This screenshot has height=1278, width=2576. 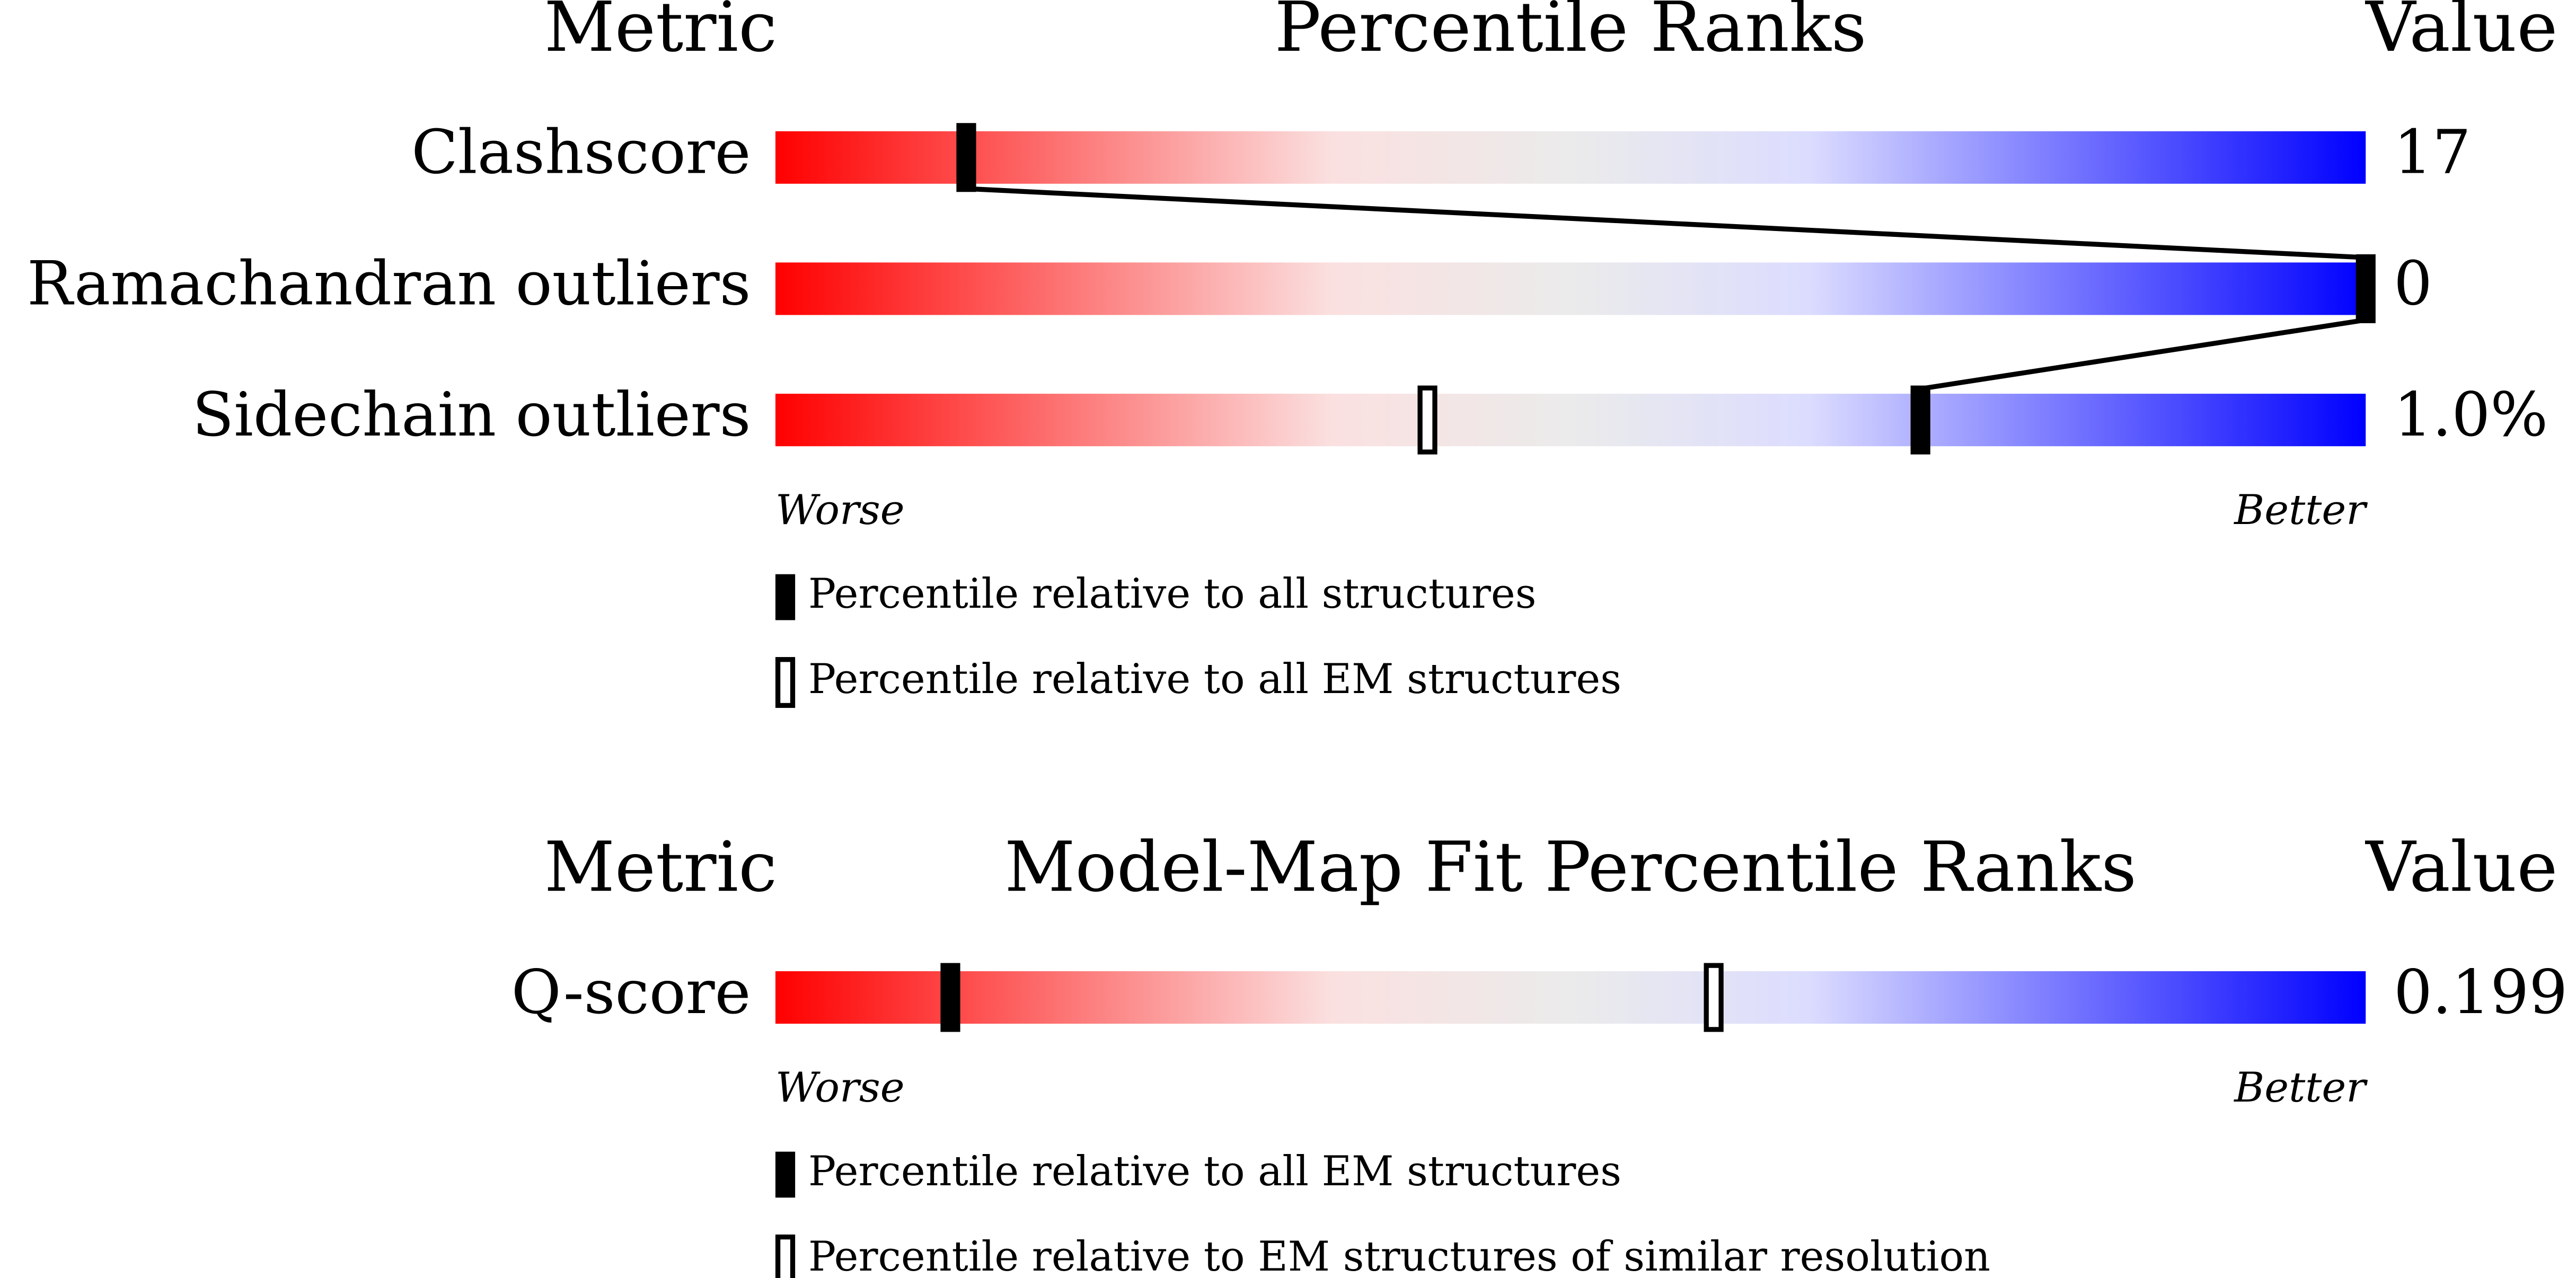 What do you see at coordinates (2481, 992) in the screenshot?
I see `metric-value: 0.199` at bounding box center [2481, 992].